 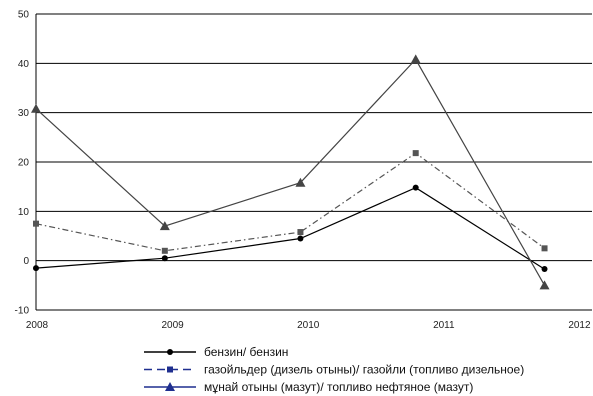 What do you see at coordinates (26, 261) in the screenshot?
I see `y-tick-label: 0` at bounding box center [26, 261].